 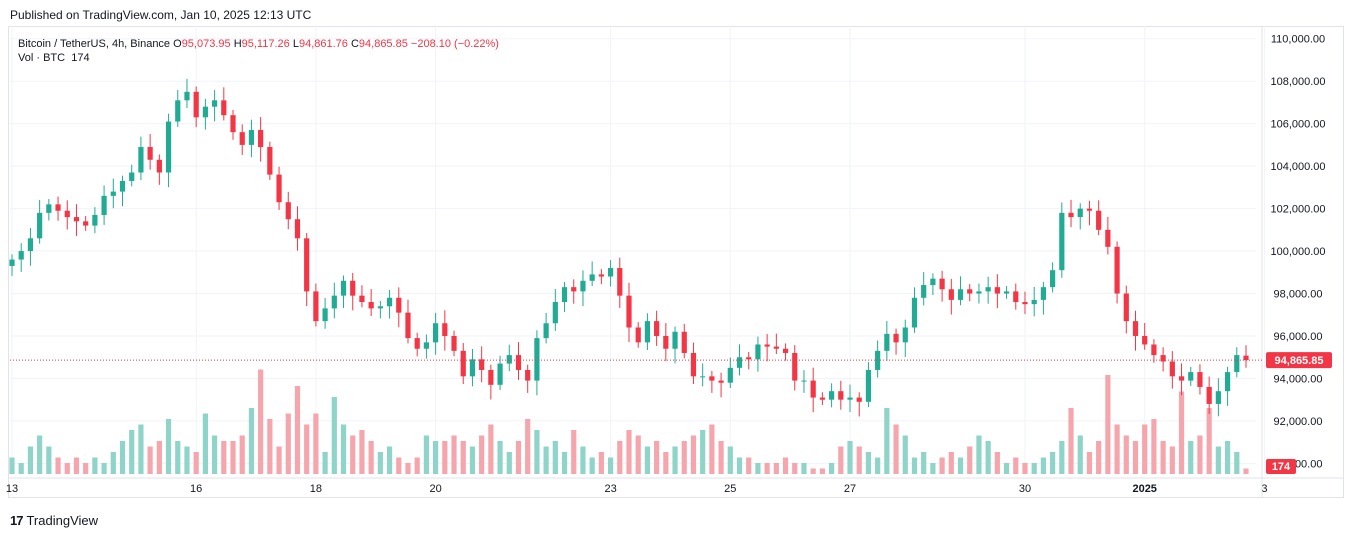 I want to click on y-tick-label: 92,000.00, so click(x=1298, y=422).